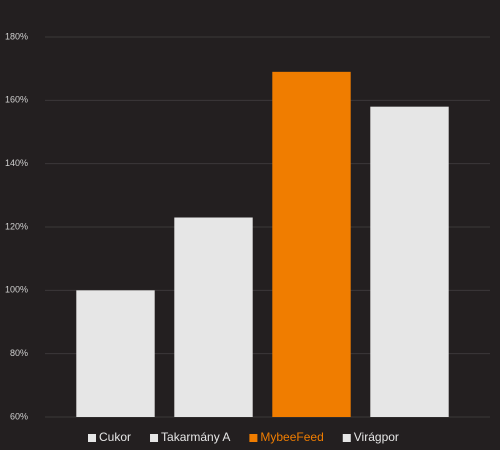 The image size is (500, 450). Describe the element at coordinates (16, 100) in the screenshot. I see `y-tick-label: 160%` at that location.